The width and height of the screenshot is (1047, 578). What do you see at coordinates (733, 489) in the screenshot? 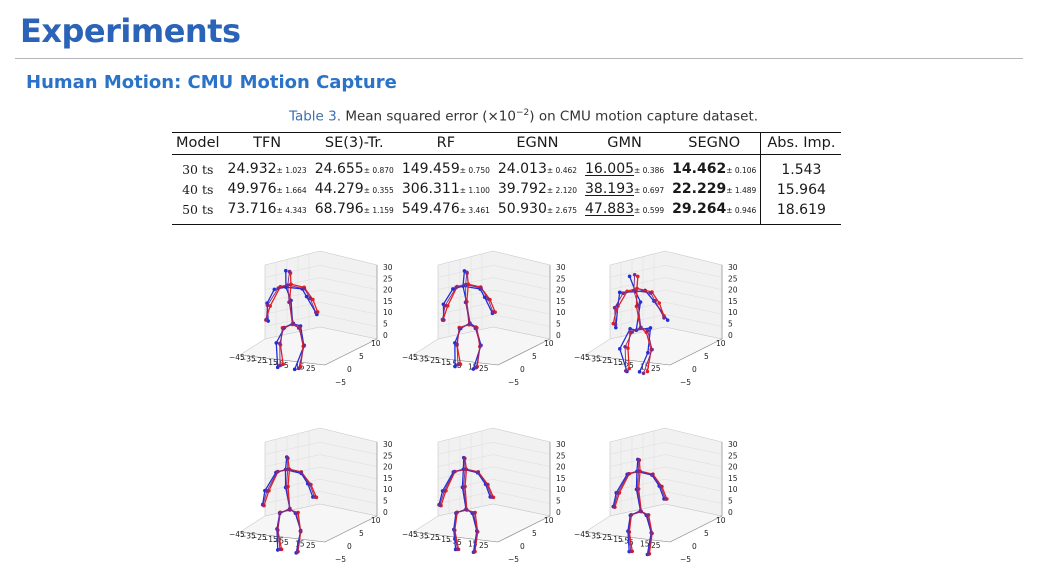
I see `z-tick-label: 10` at bounding box center [733, 489].